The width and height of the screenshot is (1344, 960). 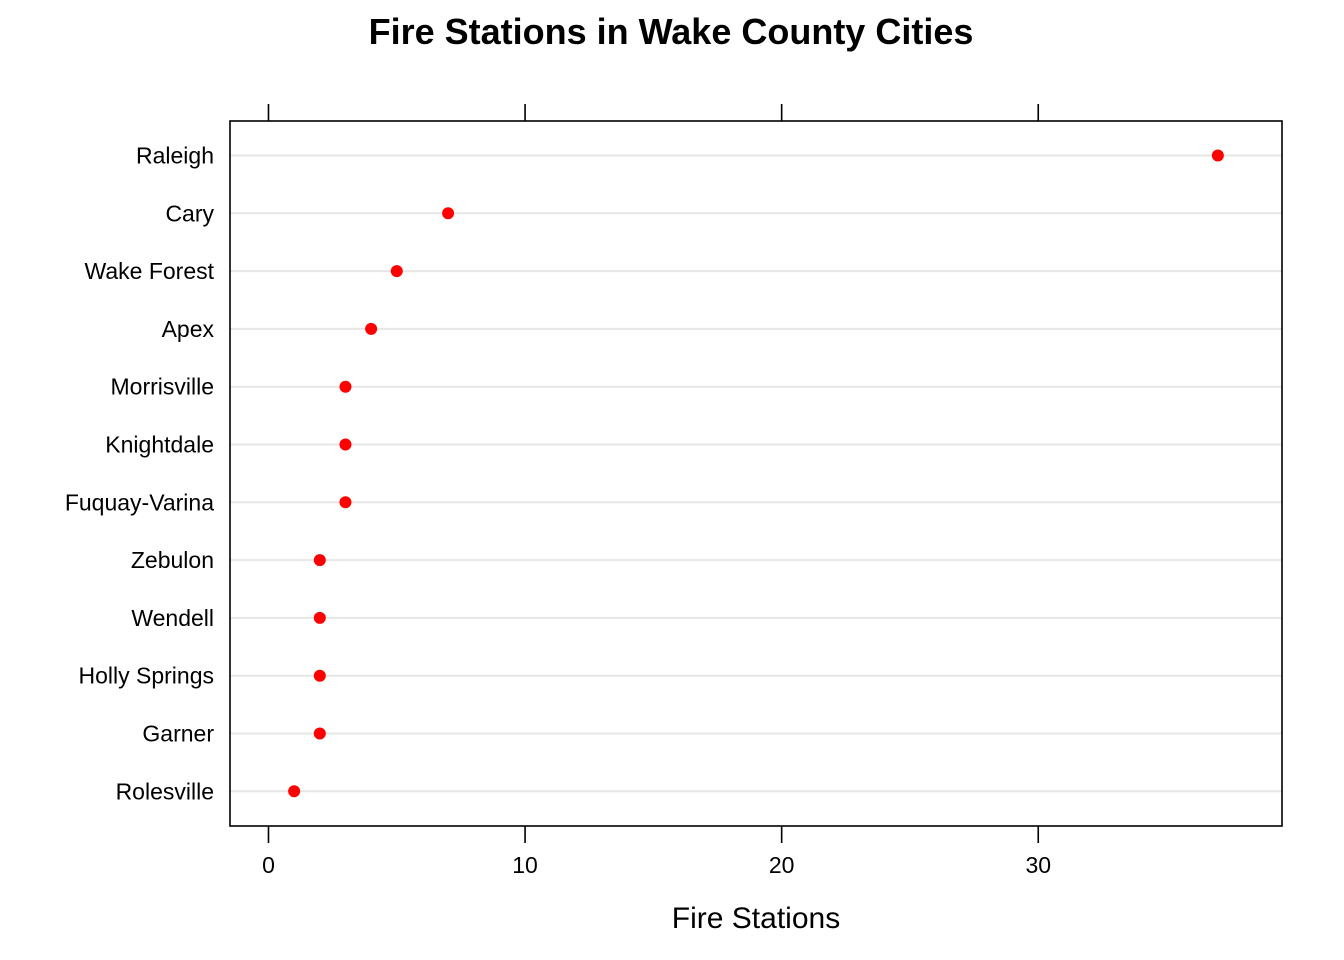 I want to click on category-label: Knightdale, so click(x=159, y=445).